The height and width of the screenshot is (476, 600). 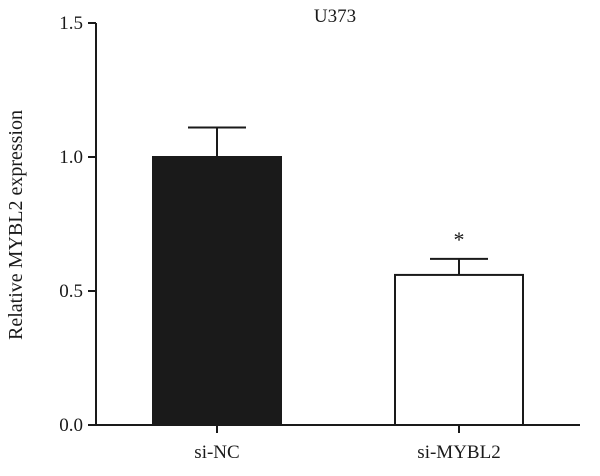 I want to click on annotations: *, so click(x=459, y=239).